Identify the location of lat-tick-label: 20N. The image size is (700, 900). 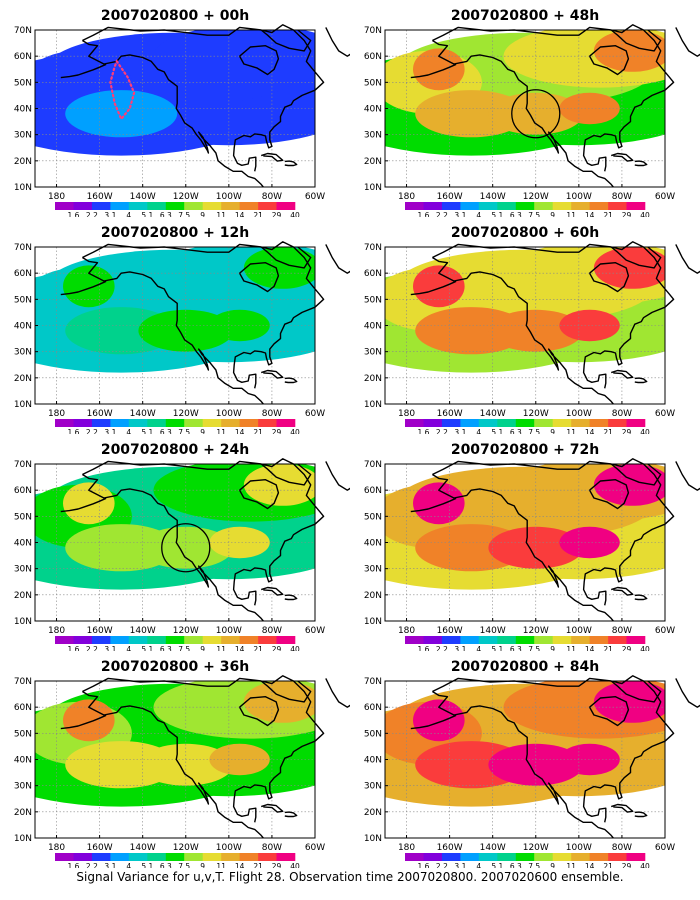
(23, 596).